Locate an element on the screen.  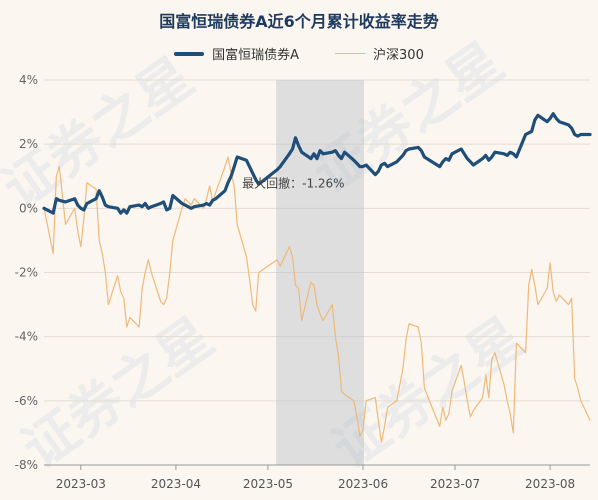
legend-item-index: 沪深300 is located at coordinates (379, 53).